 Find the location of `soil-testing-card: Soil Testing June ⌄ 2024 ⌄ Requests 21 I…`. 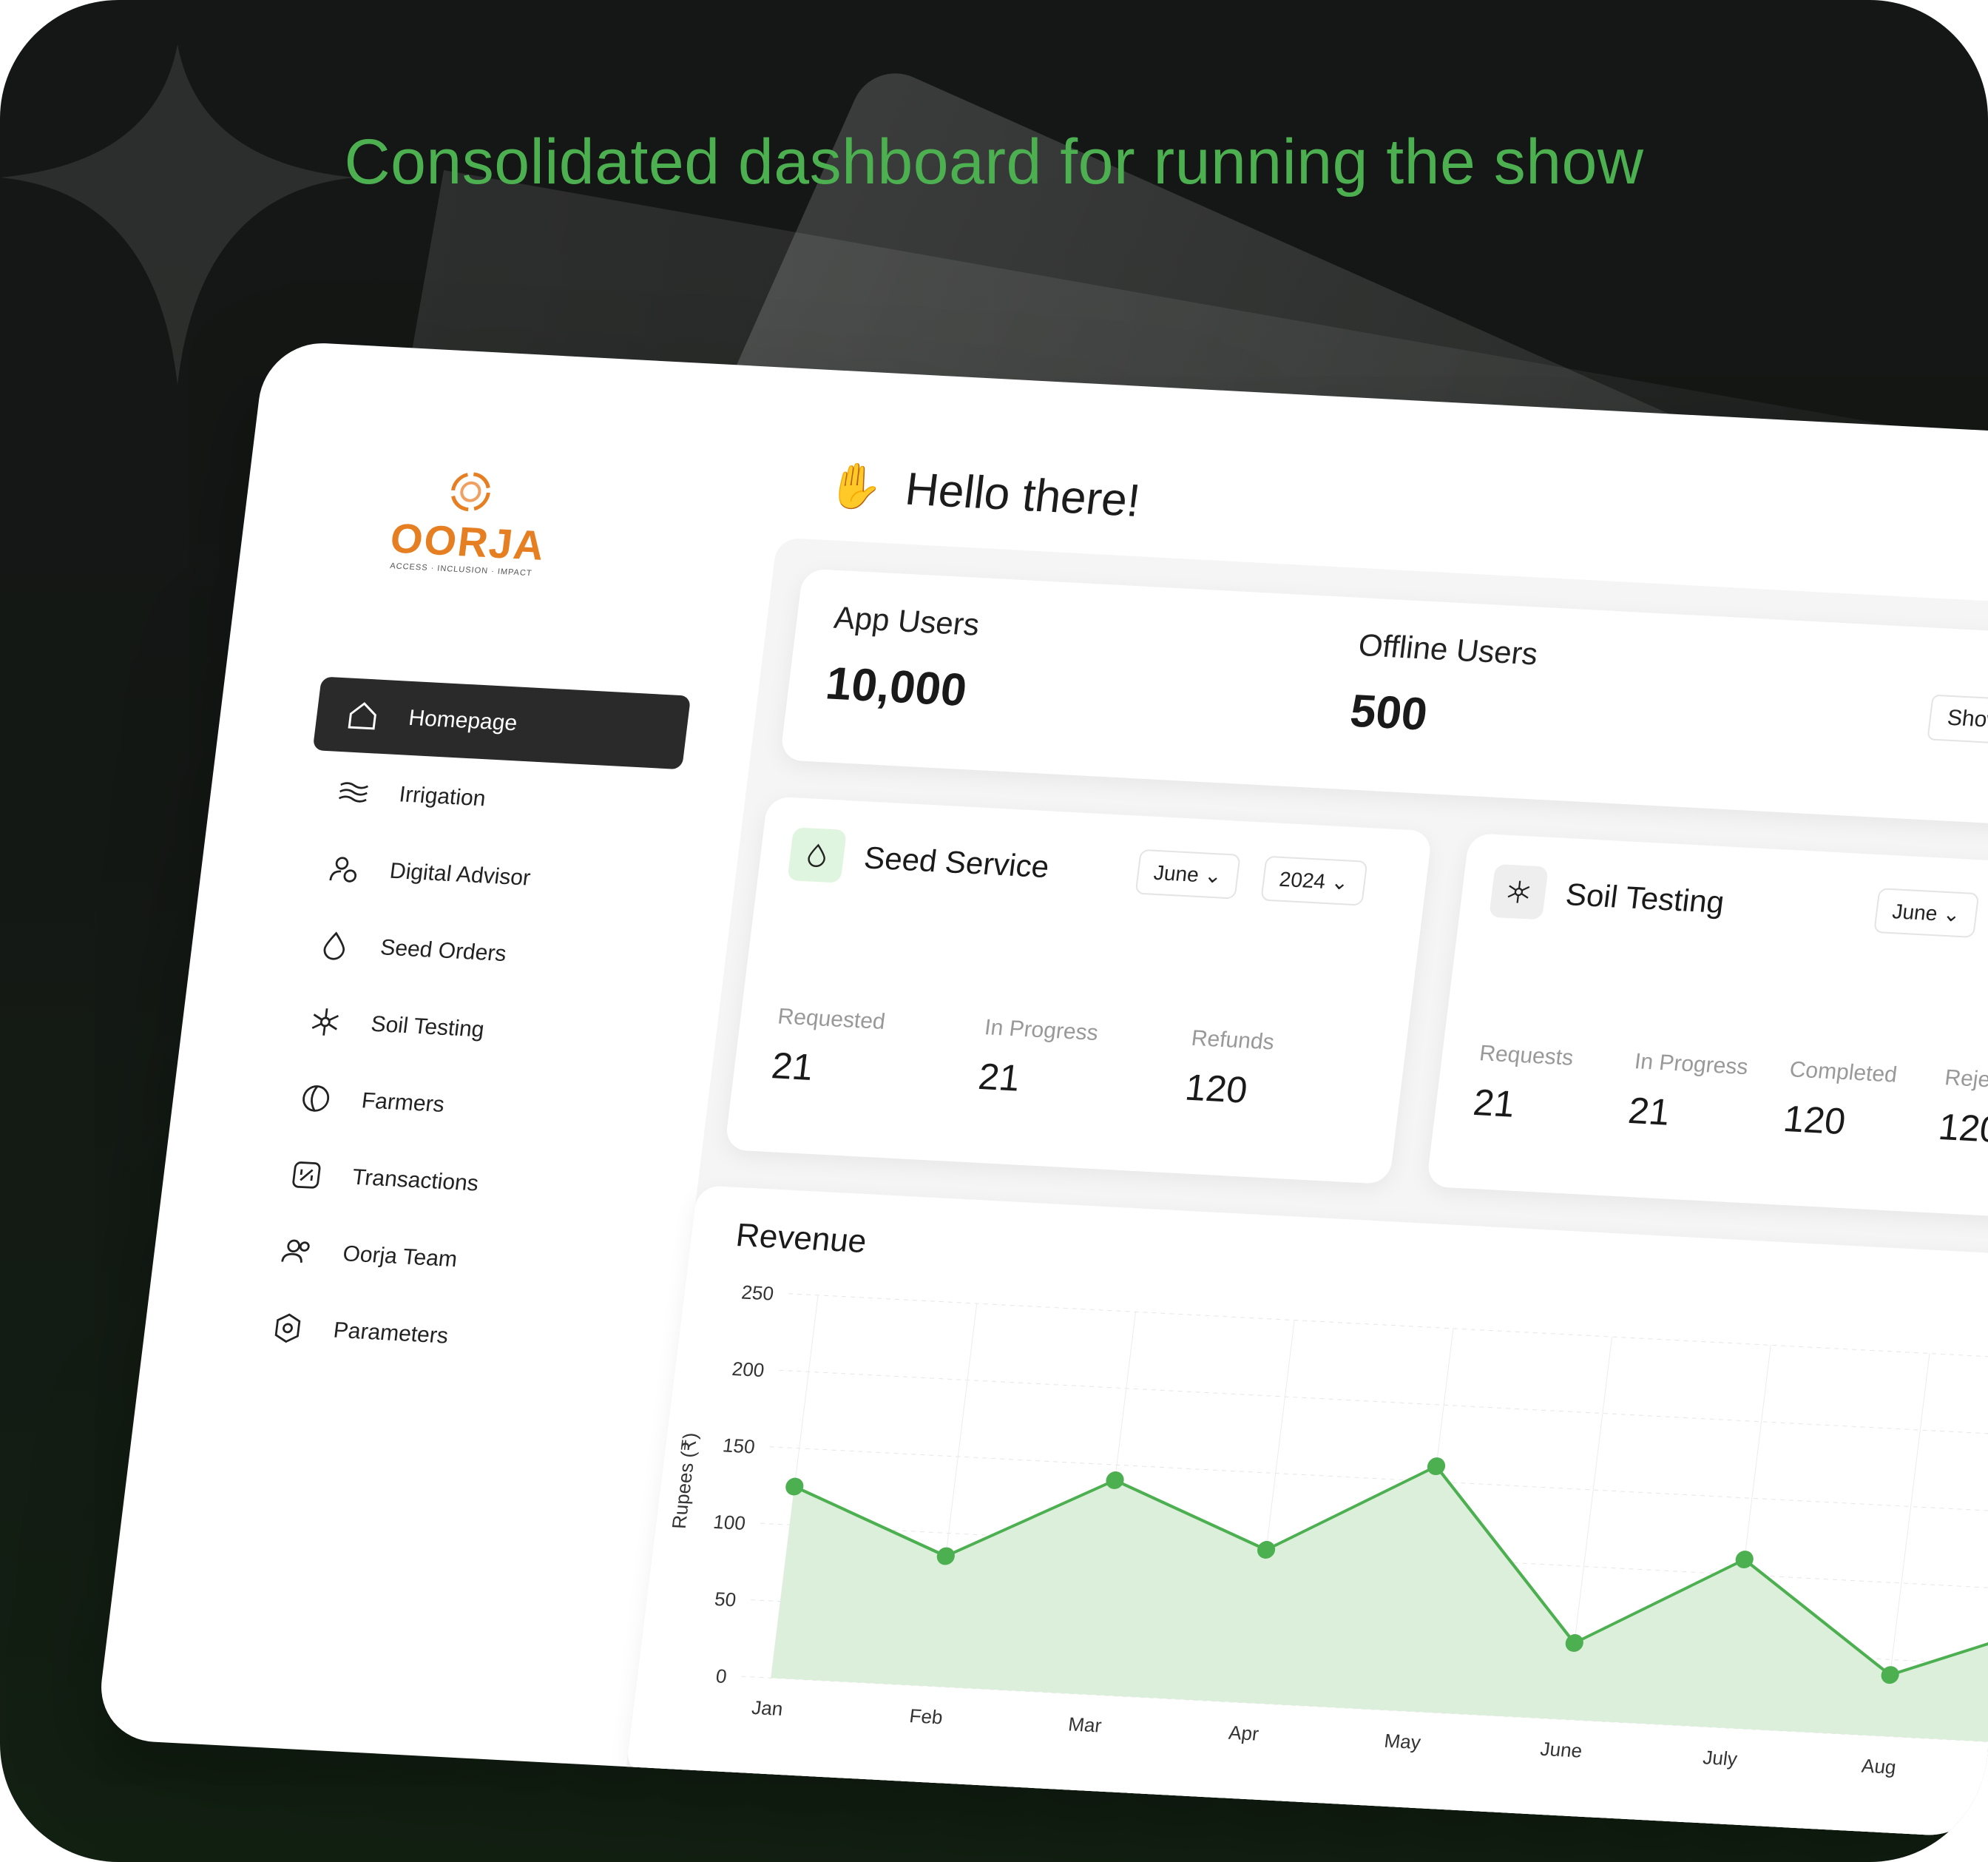

soil-testing-card: Soil Testing June ⌄ 2024 ⌄ Requests 21 I… is located at coordinates (1707, 1029).